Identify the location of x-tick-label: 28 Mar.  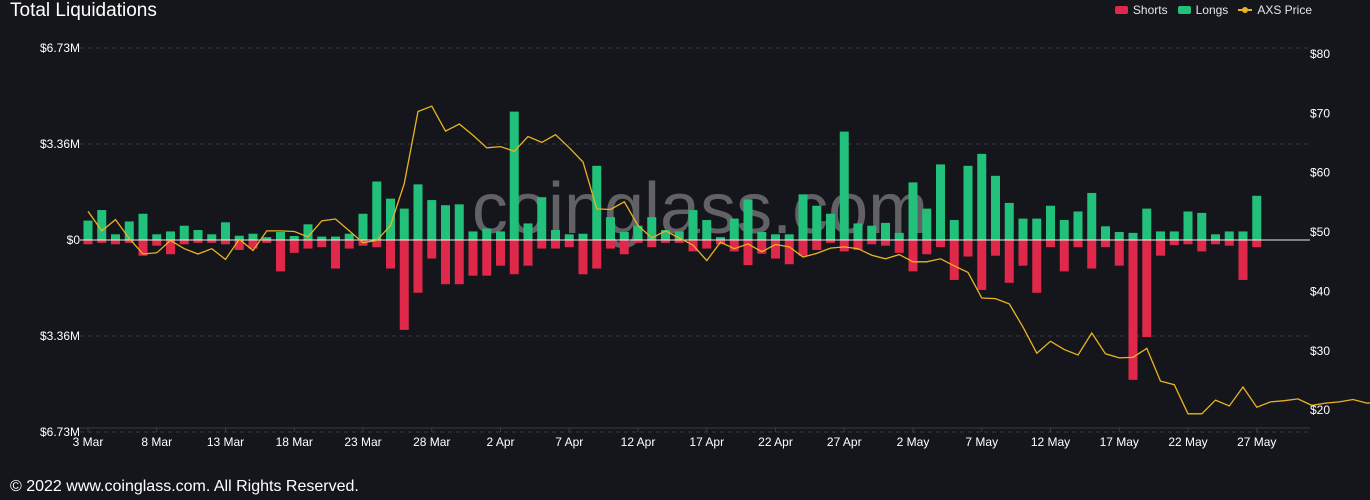
(431, 442).